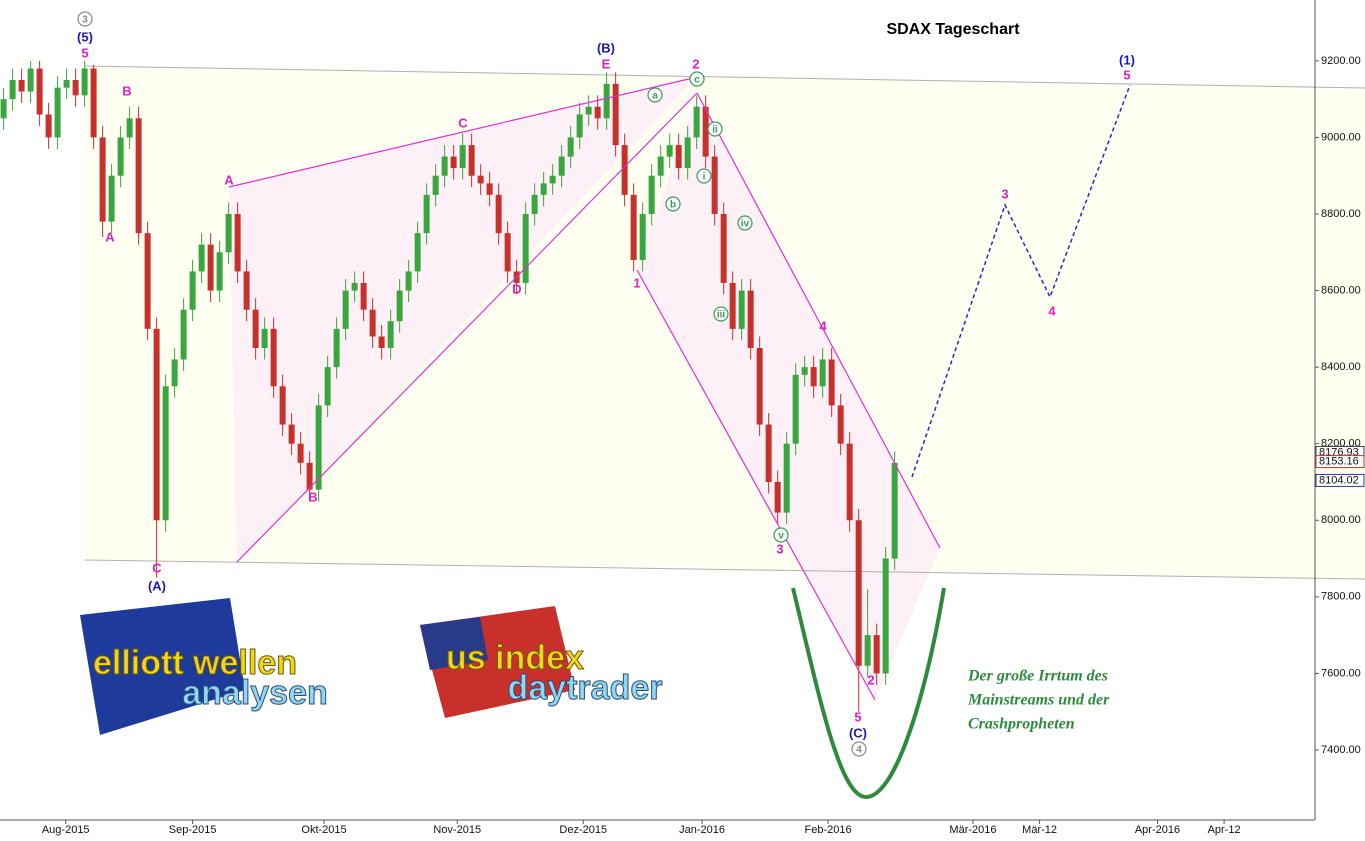 The image size is (1365, 841). Describe the element at coordinates (157, 585) in the screenshot. I see `wave-label: (A)` at that location.